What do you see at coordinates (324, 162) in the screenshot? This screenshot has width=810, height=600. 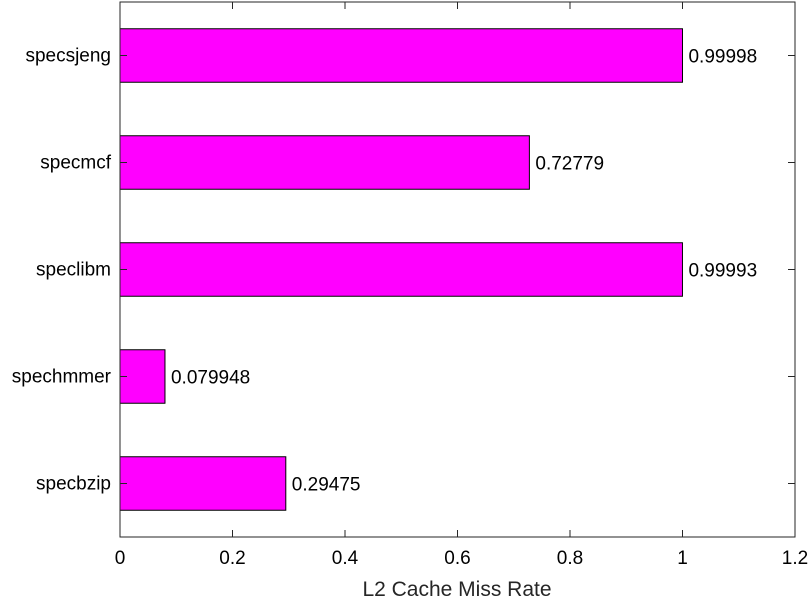 I see `bar-specmcf` at bounding box center [324, 162].